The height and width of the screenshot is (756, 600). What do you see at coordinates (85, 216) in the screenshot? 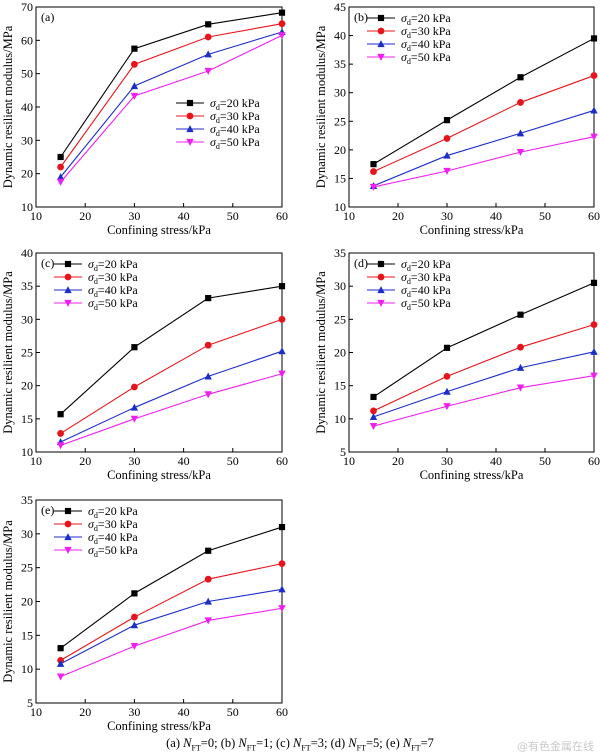
I see `x-tick-label: 20` at bounding box center [85, 216].